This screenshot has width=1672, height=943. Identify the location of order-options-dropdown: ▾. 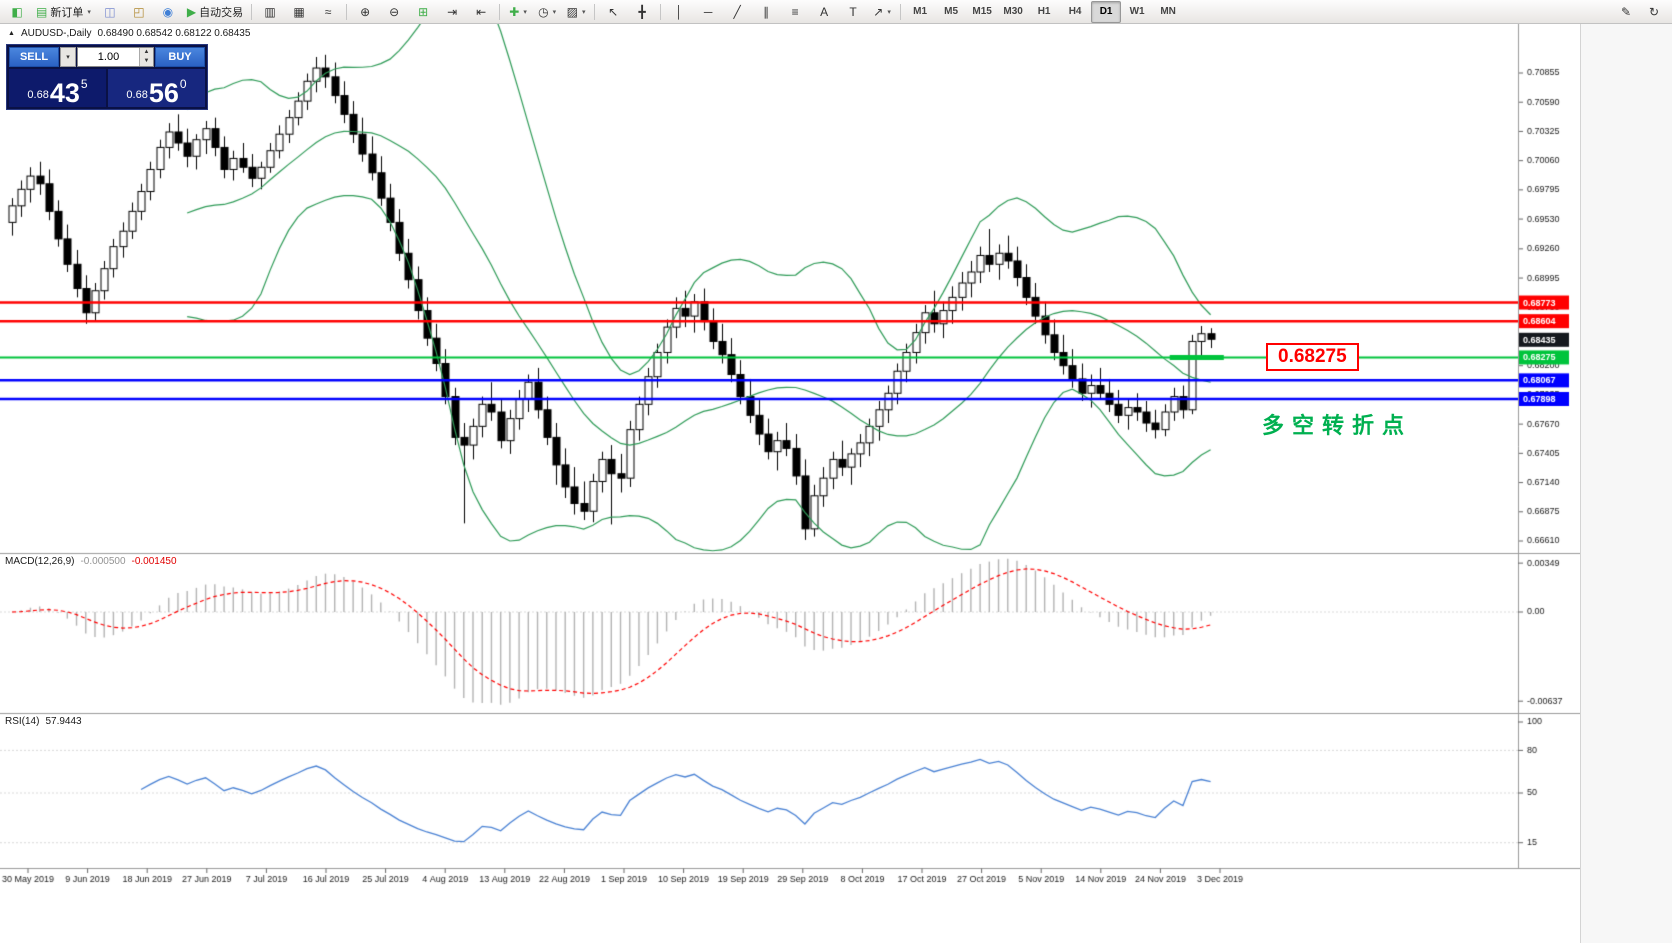
(68, 57).